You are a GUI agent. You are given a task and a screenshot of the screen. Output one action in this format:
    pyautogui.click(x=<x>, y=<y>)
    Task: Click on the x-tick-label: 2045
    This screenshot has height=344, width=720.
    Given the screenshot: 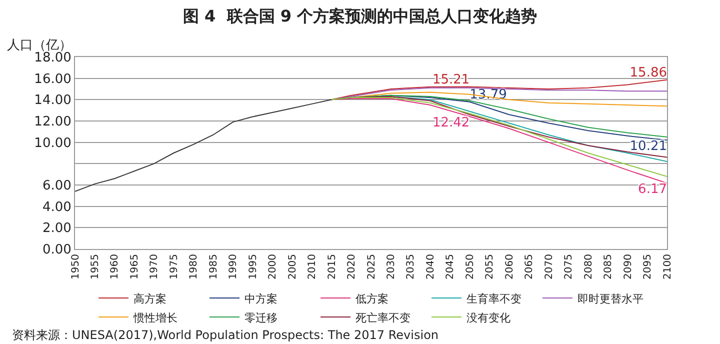 What is the action you would take?
    pyautogui.click(x=450, y=267)
    